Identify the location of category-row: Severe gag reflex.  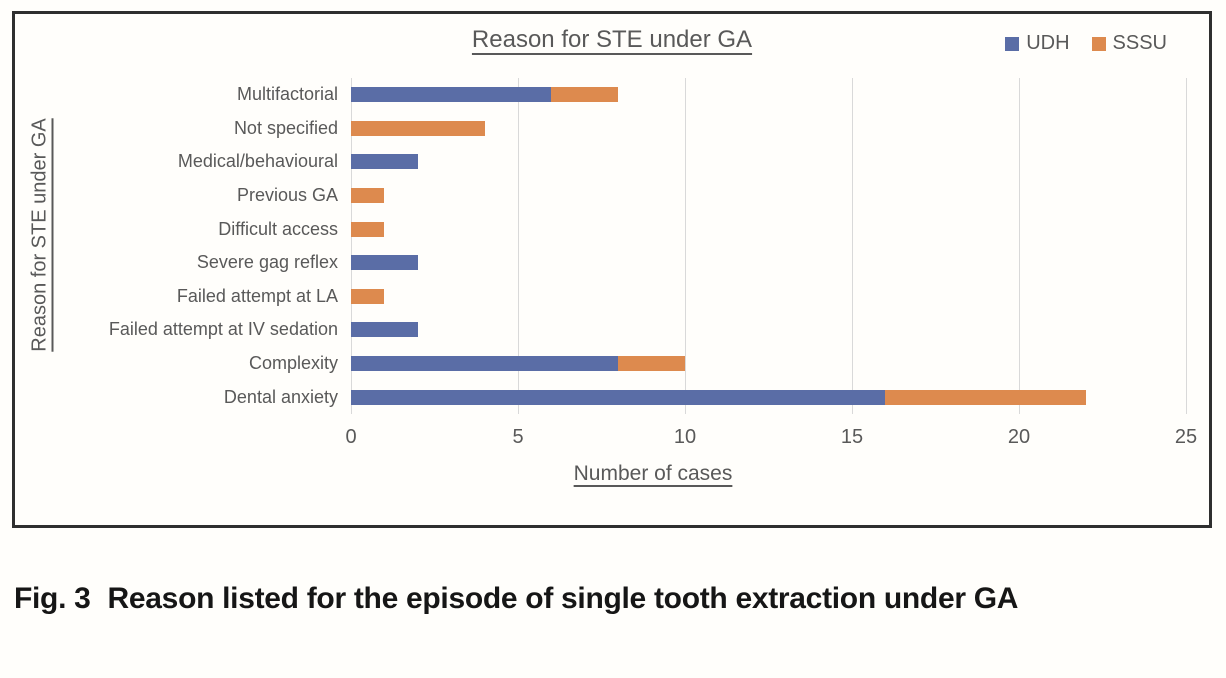
(600, 263).